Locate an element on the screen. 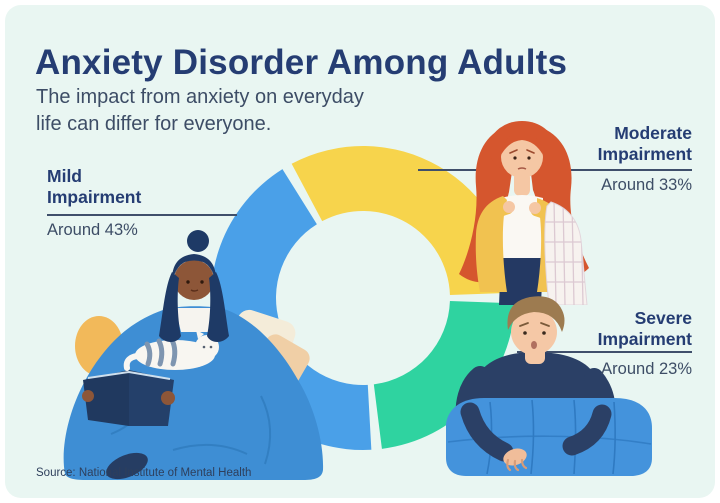 The image size is (720, 503). plaid-pattern is located at coordinates (565, 253).